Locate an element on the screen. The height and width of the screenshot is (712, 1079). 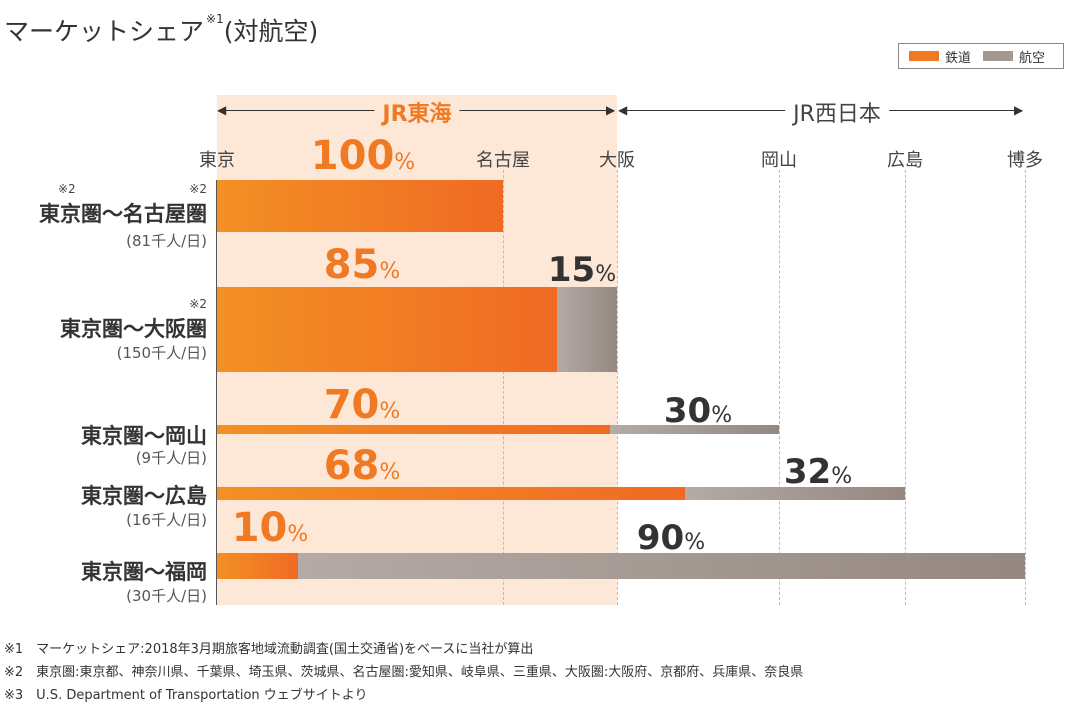
station-label: 大阪 is located at coordinates (617, 160).